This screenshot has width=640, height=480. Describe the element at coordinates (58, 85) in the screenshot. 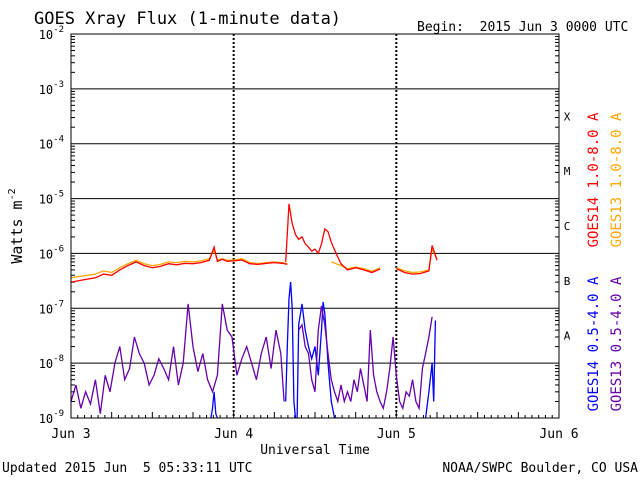

I see `y-tick-exponent: -3` at that location.